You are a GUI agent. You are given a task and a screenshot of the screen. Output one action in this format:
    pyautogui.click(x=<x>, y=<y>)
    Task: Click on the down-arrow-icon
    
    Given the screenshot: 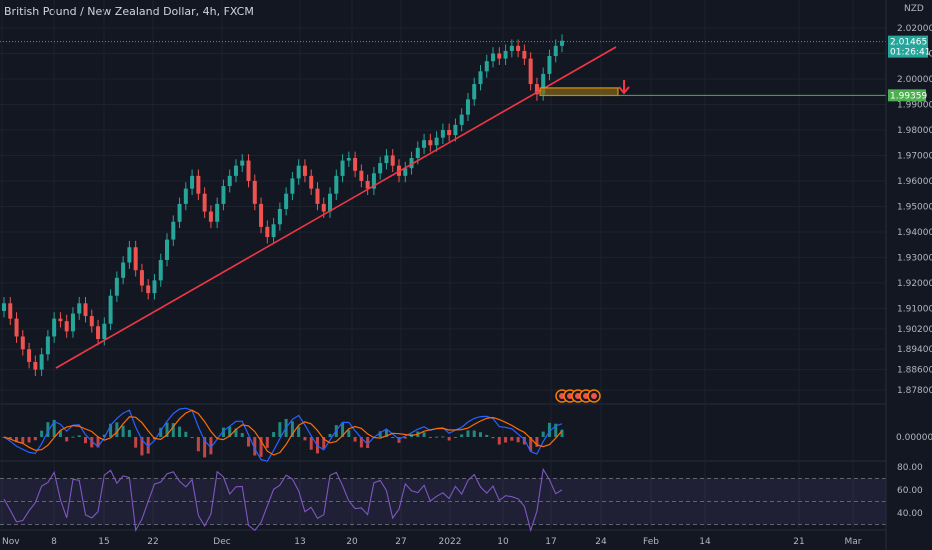 What is the action you would take?
    pyautogui.click(x=624, y=87)
    